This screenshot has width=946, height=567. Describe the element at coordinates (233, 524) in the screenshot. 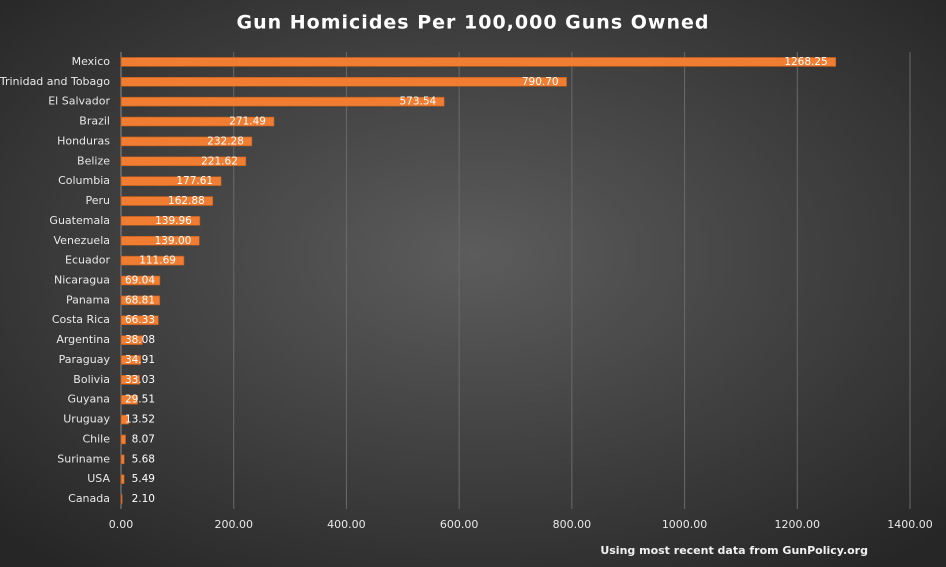

I see `x-tick-label: 200.00` at that location.